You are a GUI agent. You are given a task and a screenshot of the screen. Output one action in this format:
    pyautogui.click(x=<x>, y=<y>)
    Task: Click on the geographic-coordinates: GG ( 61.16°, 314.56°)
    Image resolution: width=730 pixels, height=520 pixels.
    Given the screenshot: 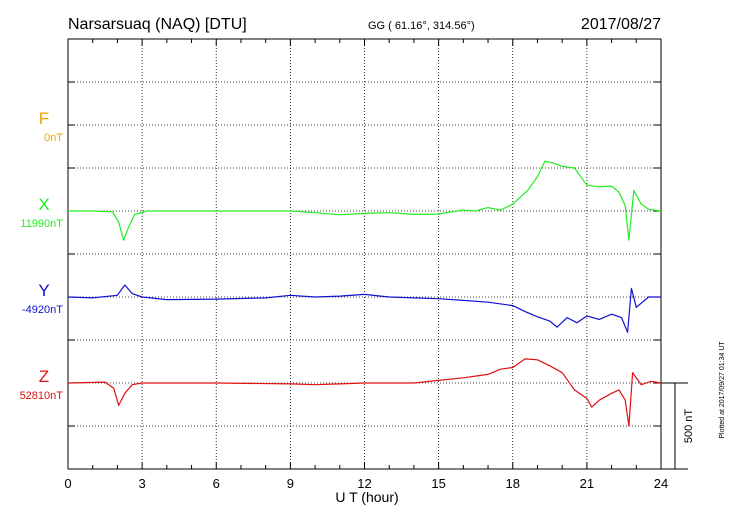 What is the action you would take?
    pyautogui.click(x=421, y=26)
    